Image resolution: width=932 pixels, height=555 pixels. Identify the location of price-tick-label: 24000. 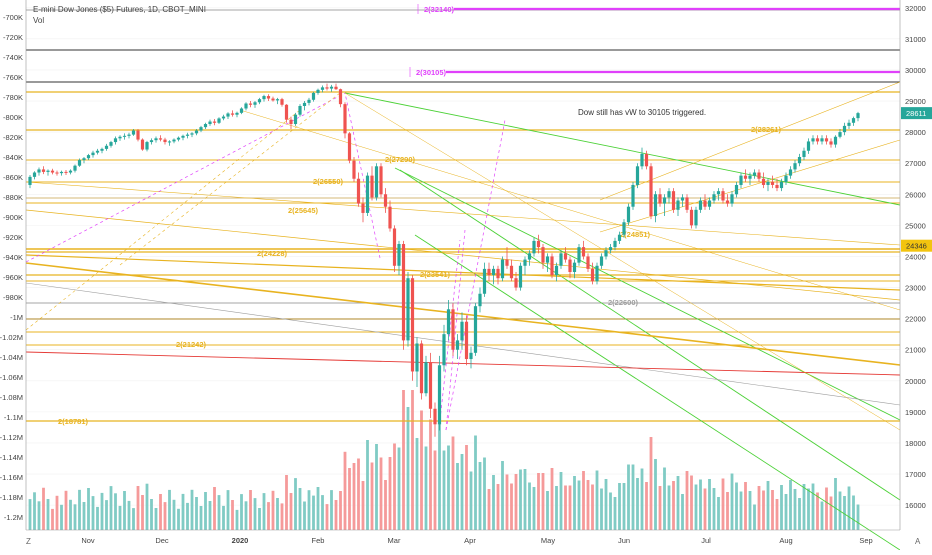
(915, 256).